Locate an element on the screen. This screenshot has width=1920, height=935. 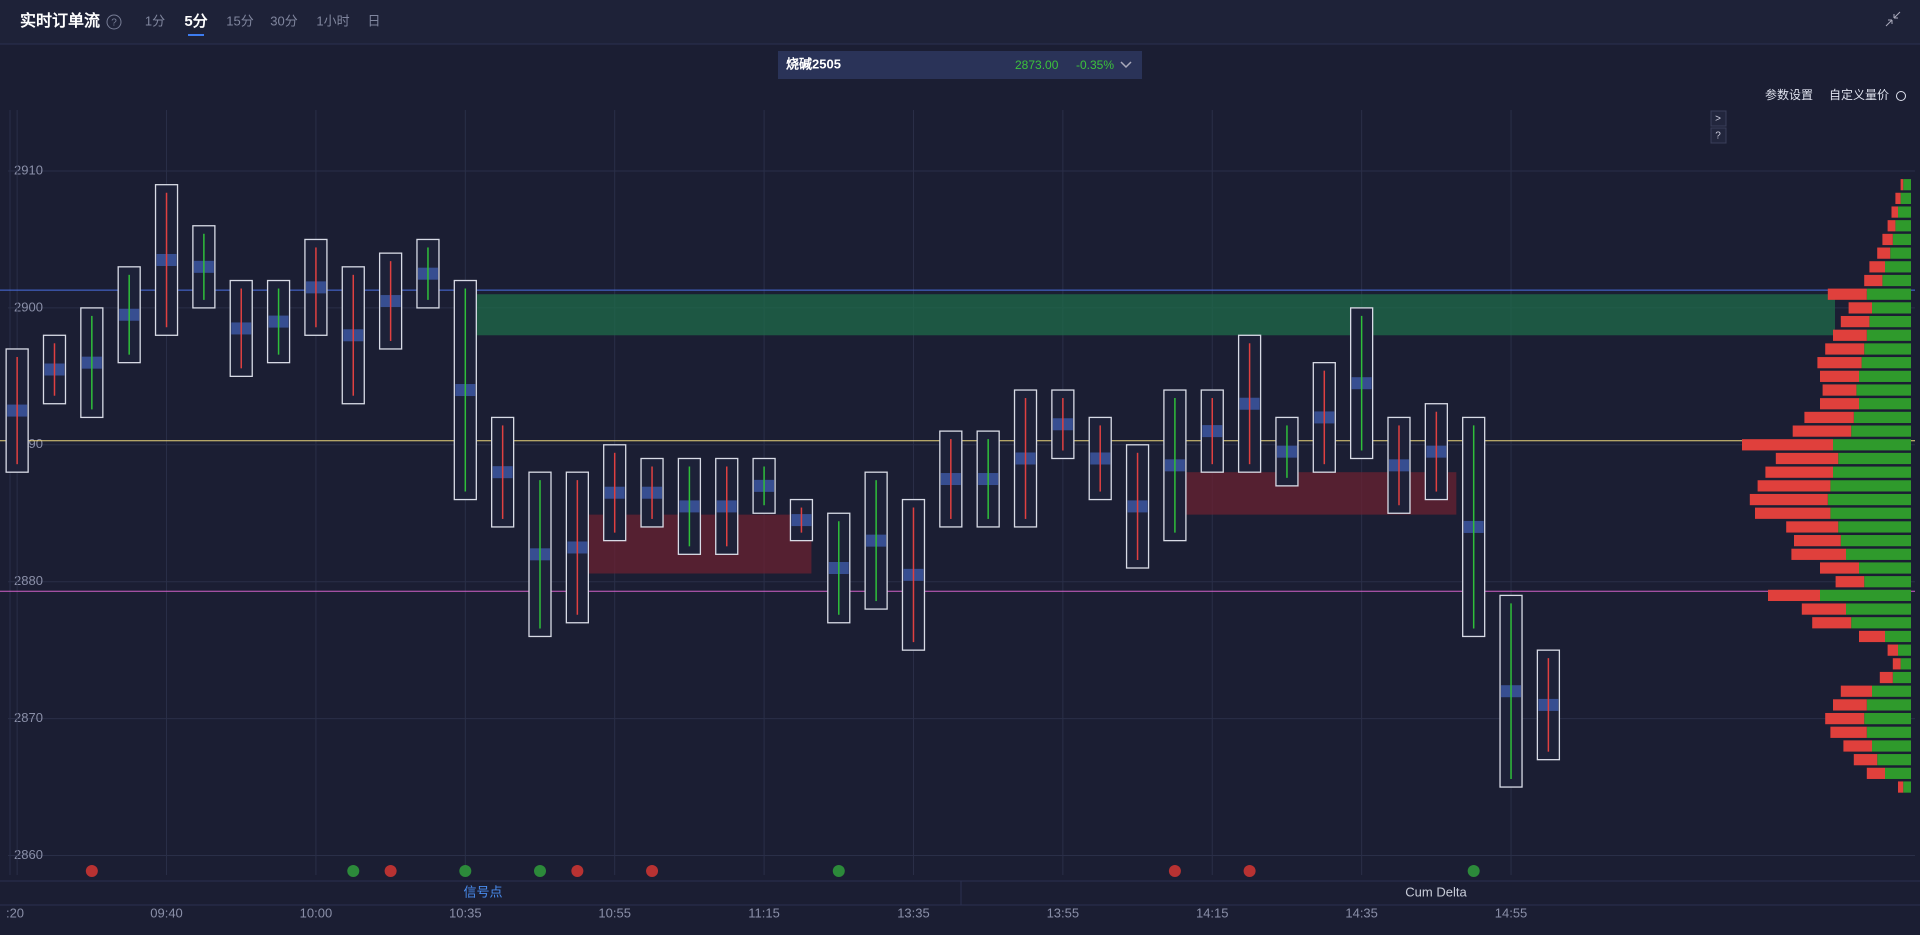
side-button-text: ? is located at coordinates (1718, 136).